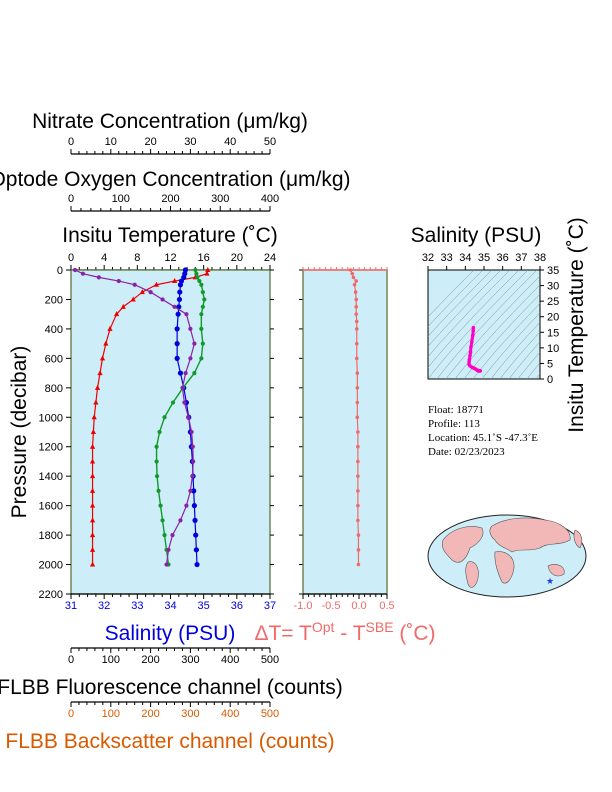  What do you see at coordinates (428, 258) in the screenshot?
I see `ts-x-tick-label: 32` at bounding box center [428, 258].